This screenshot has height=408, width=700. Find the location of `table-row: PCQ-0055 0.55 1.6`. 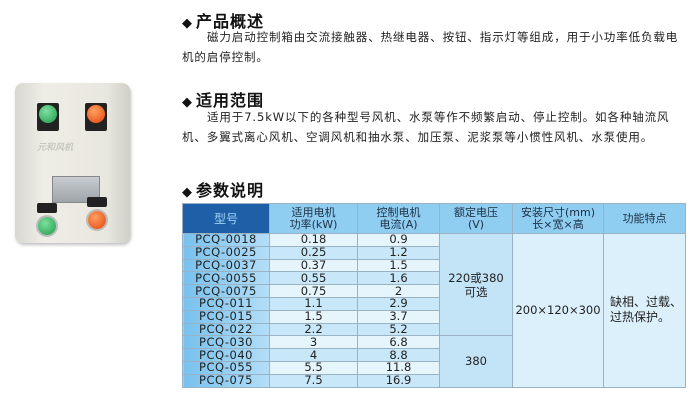

table-row: PCQ-0055 0.55 1.6 is located at coordinates (434, 278).